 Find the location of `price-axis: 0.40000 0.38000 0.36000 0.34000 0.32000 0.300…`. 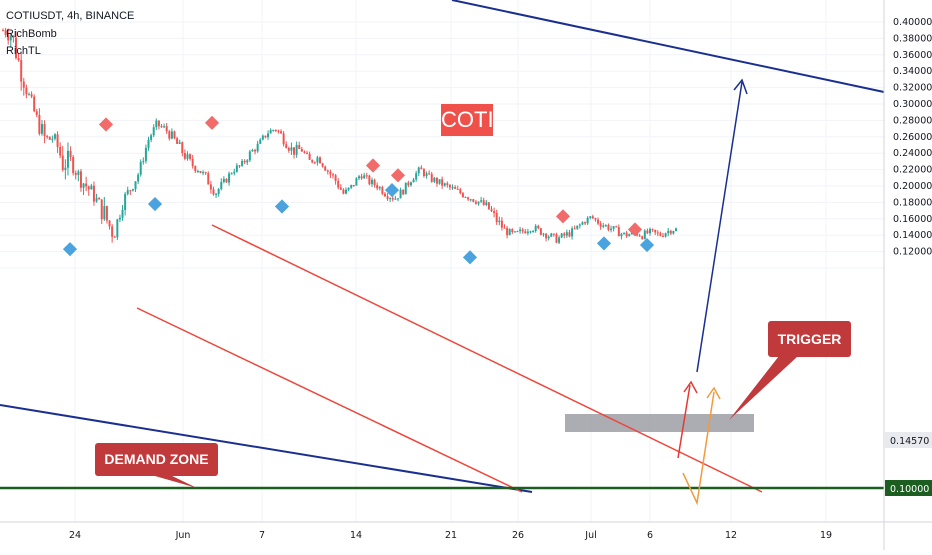

price-axis: 0.40000 0.38000 0.36000 0.34000 0.32000 0.300… is located at coordinates (912, 137).